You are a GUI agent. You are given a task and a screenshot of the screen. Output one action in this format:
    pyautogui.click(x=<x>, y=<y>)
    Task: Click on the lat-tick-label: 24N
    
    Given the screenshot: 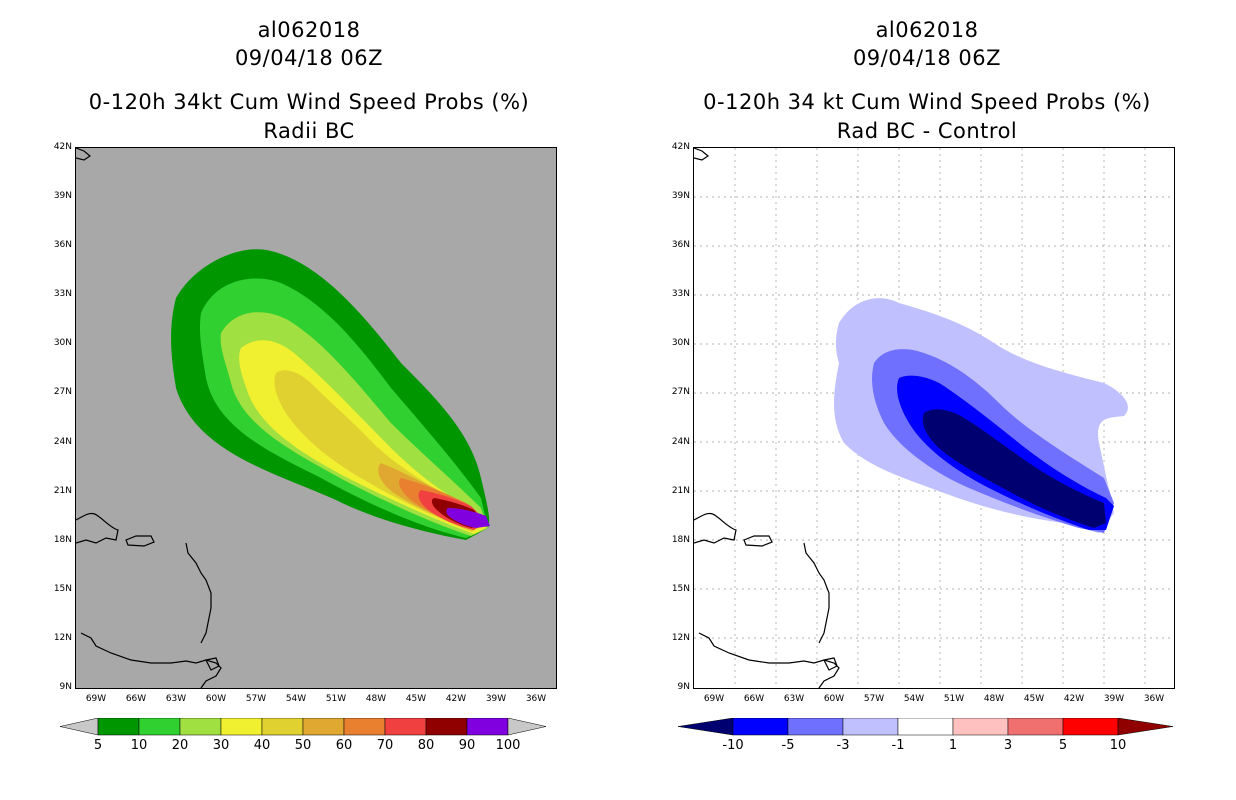 What is the action you would take?
    pyautogui.click(x=62, y=441)
    